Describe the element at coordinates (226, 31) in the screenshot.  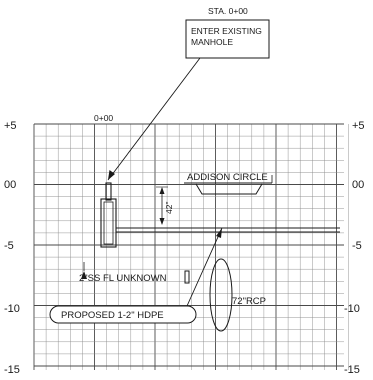
I see `callout-line-1: ENTER EXISTING` at that location.